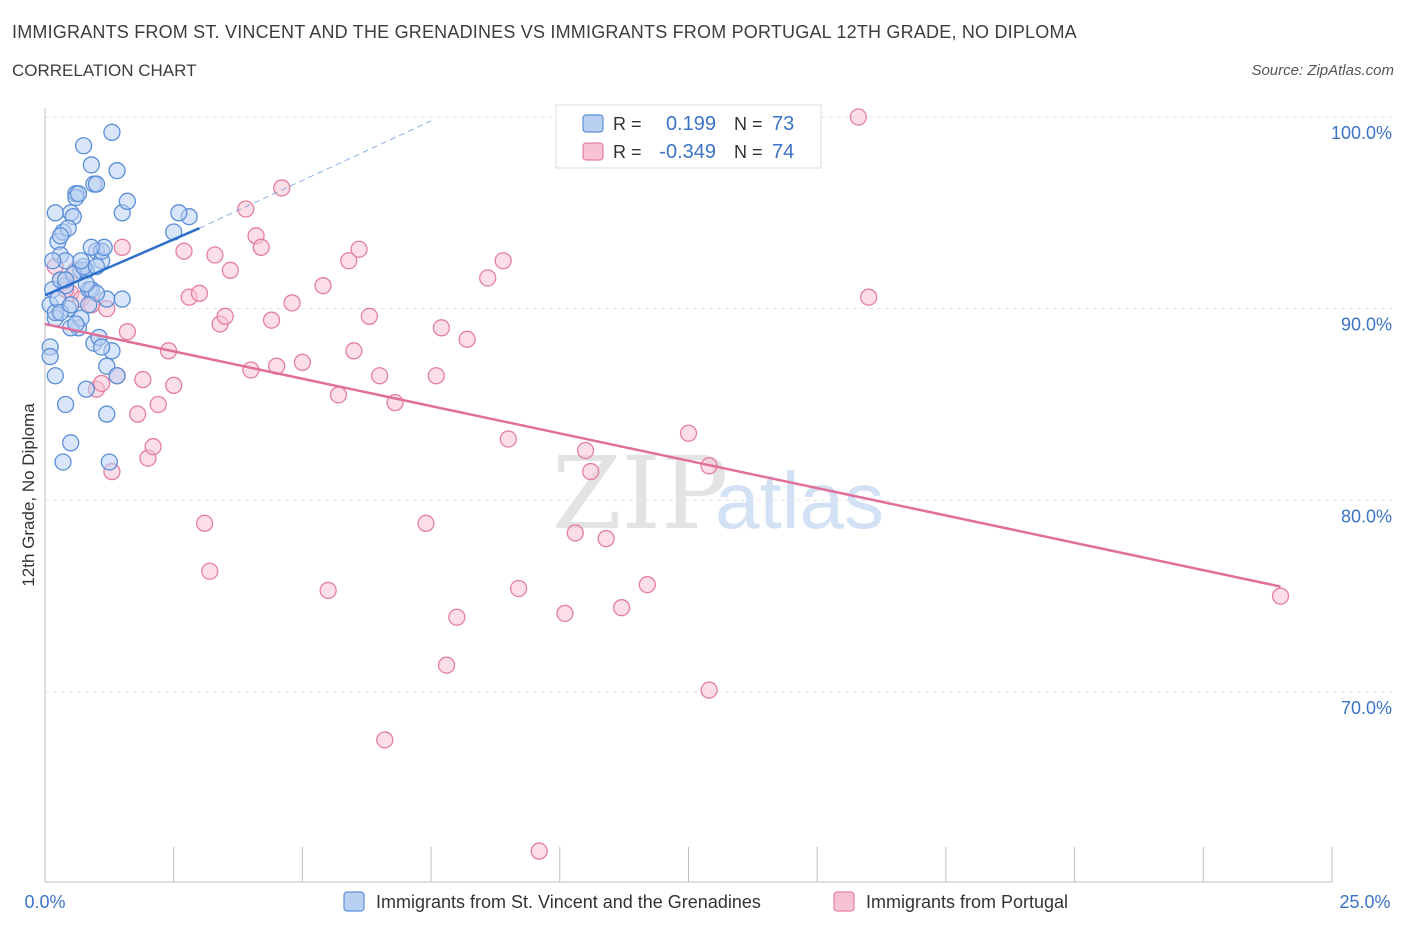 The height and width of the screenshot is (930, 1406). I want to click on series-legend-swatch-blue, so click(354, 901).